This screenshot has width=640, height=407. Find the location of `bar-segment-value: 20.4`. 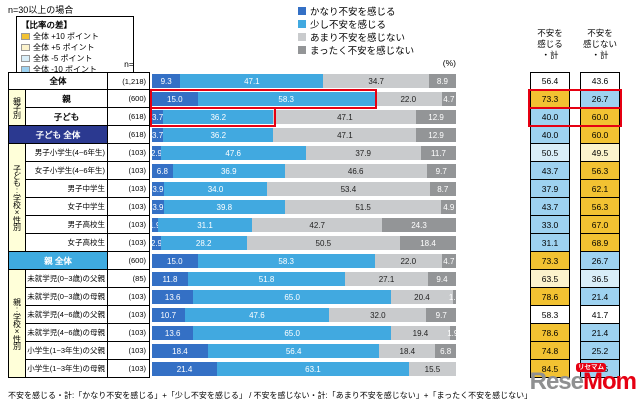

bar-segment-value: 20.4 is located at coordinates (422, 297).